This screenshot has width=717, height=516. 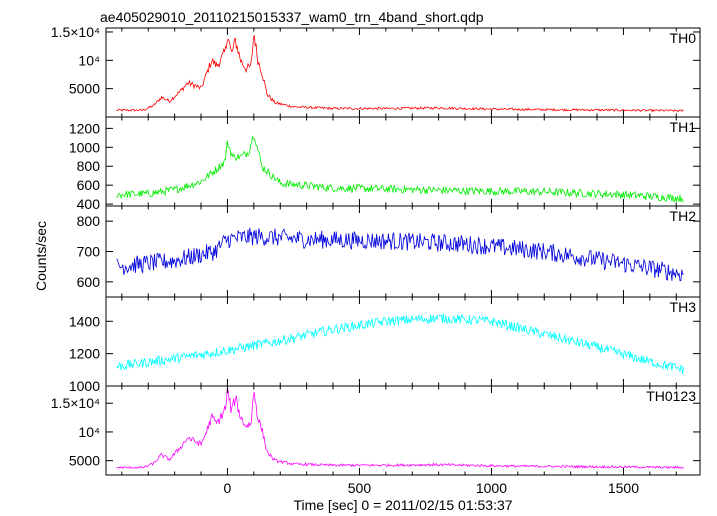 What do you see at coordinates (683, 216) in the screenshot?
I see `panel-label-th2: TH2` at bounding box center [683, 216].